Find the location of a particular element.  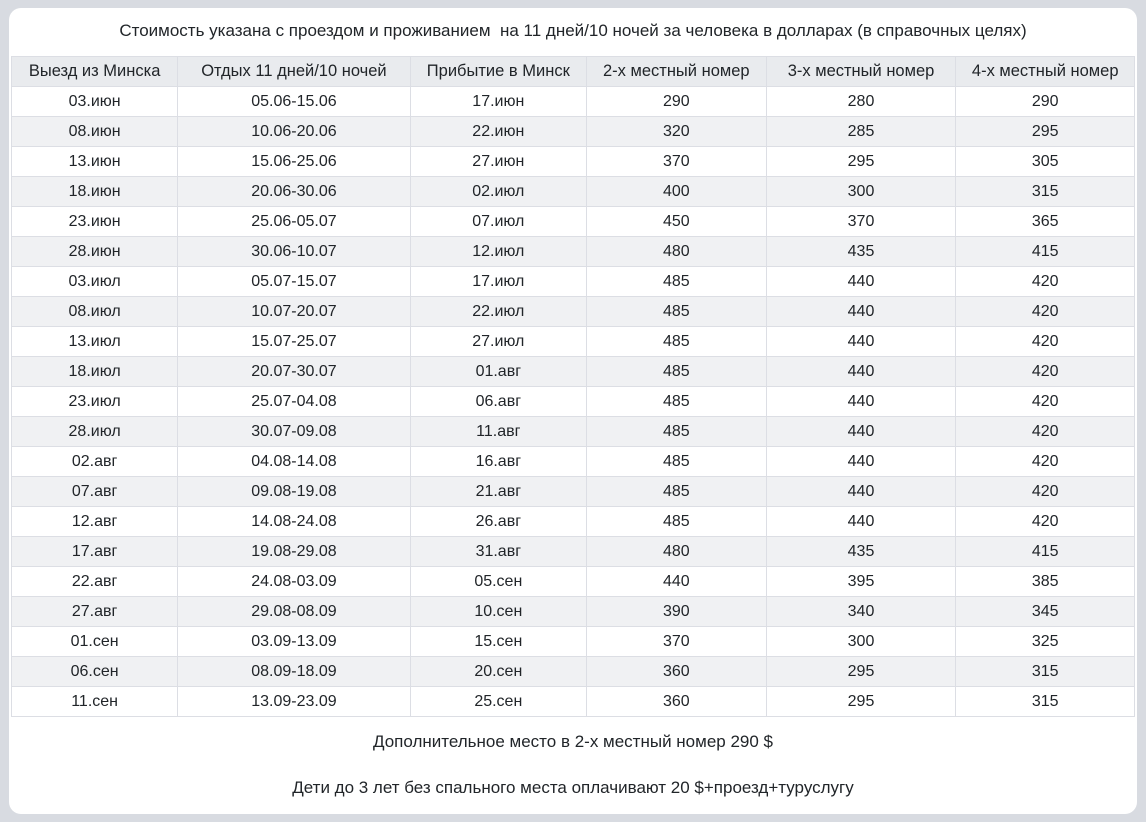

table-cell: 18.июл is located at coordinates (94, 371).